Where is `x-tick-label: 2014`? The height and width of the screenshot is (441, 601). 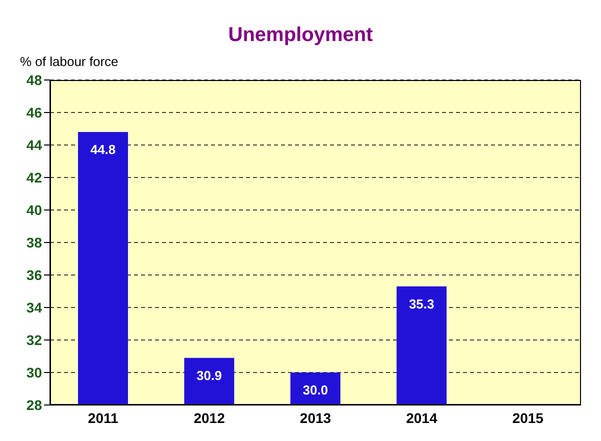 x-tick-label: 2014 is located at coordinates (422, 418).